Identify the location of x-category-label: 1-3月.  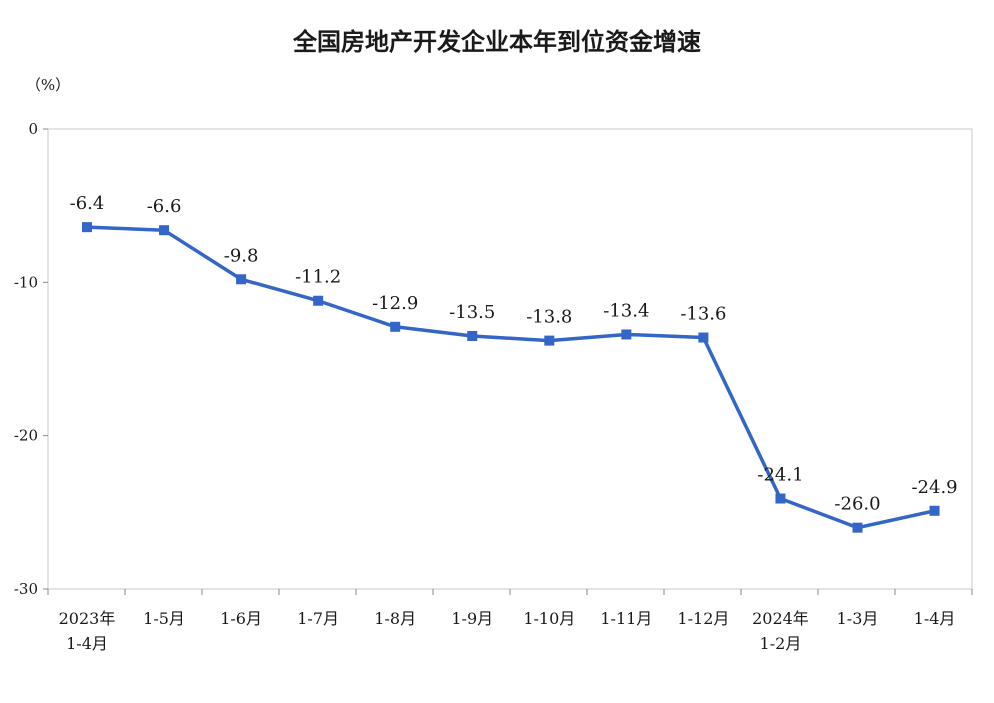
(858, 618).